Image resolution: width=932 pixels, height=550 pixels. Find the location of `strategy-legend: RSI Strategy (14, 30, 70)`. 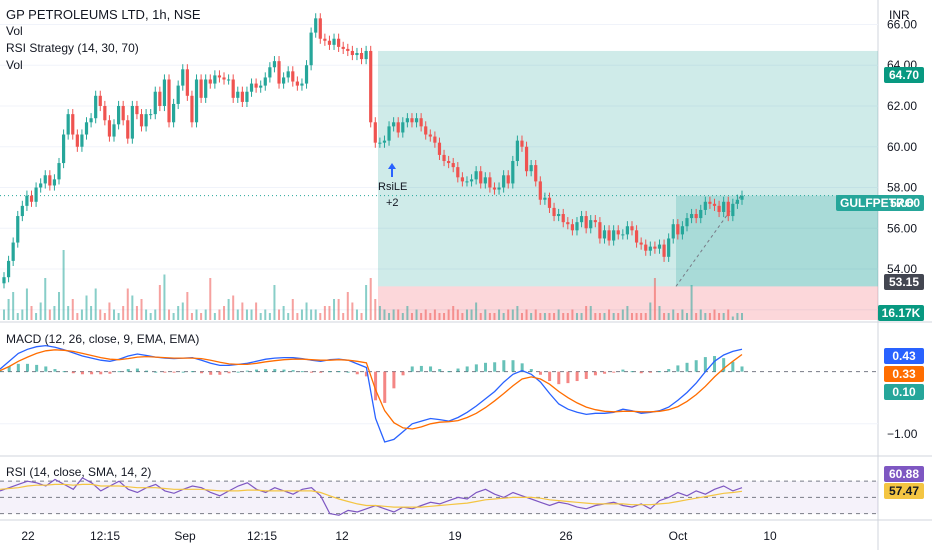

strategy-legend: RSI Strategy (14, 30, 70) is located at coordinates (72, 48).